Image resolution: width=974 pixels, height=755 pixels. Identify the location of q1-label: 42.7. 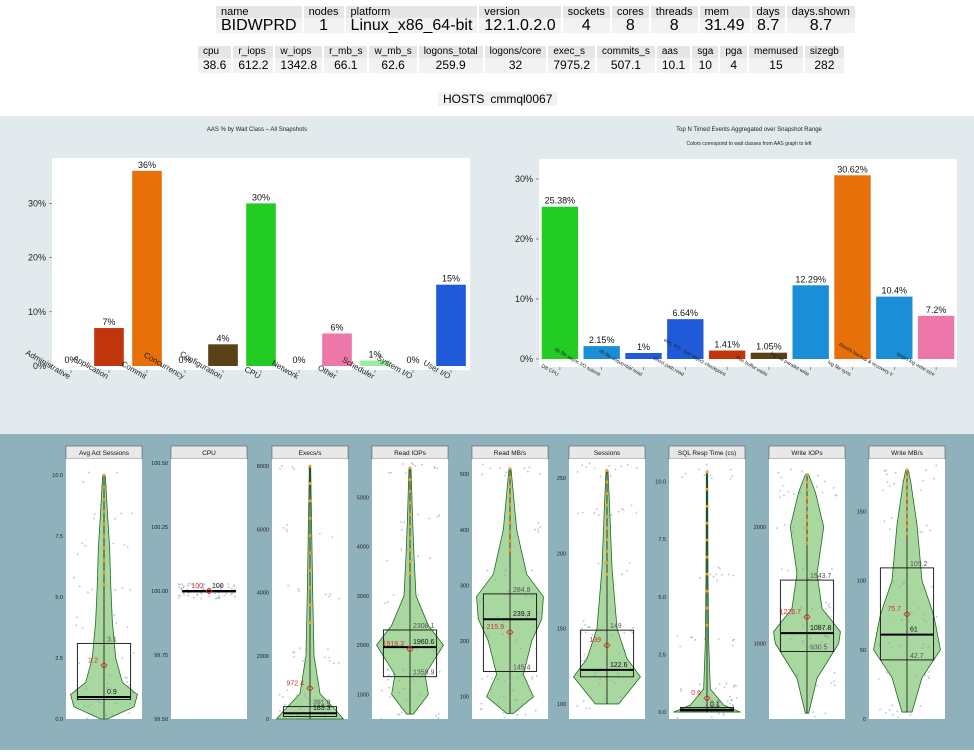
(917, 656).